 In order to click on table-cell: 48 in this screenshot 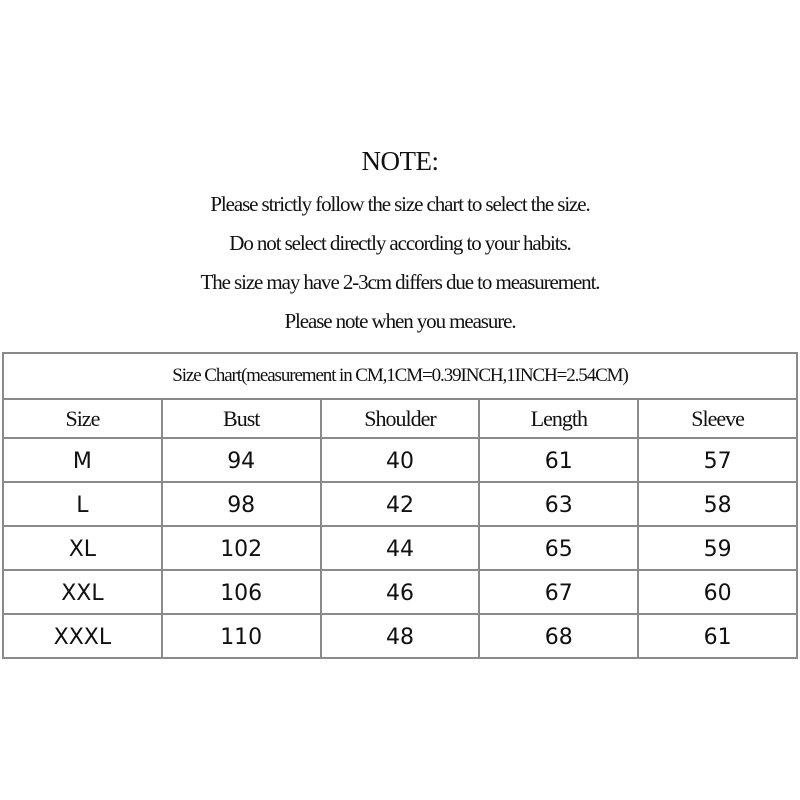, I will do `click(400, 636)`.